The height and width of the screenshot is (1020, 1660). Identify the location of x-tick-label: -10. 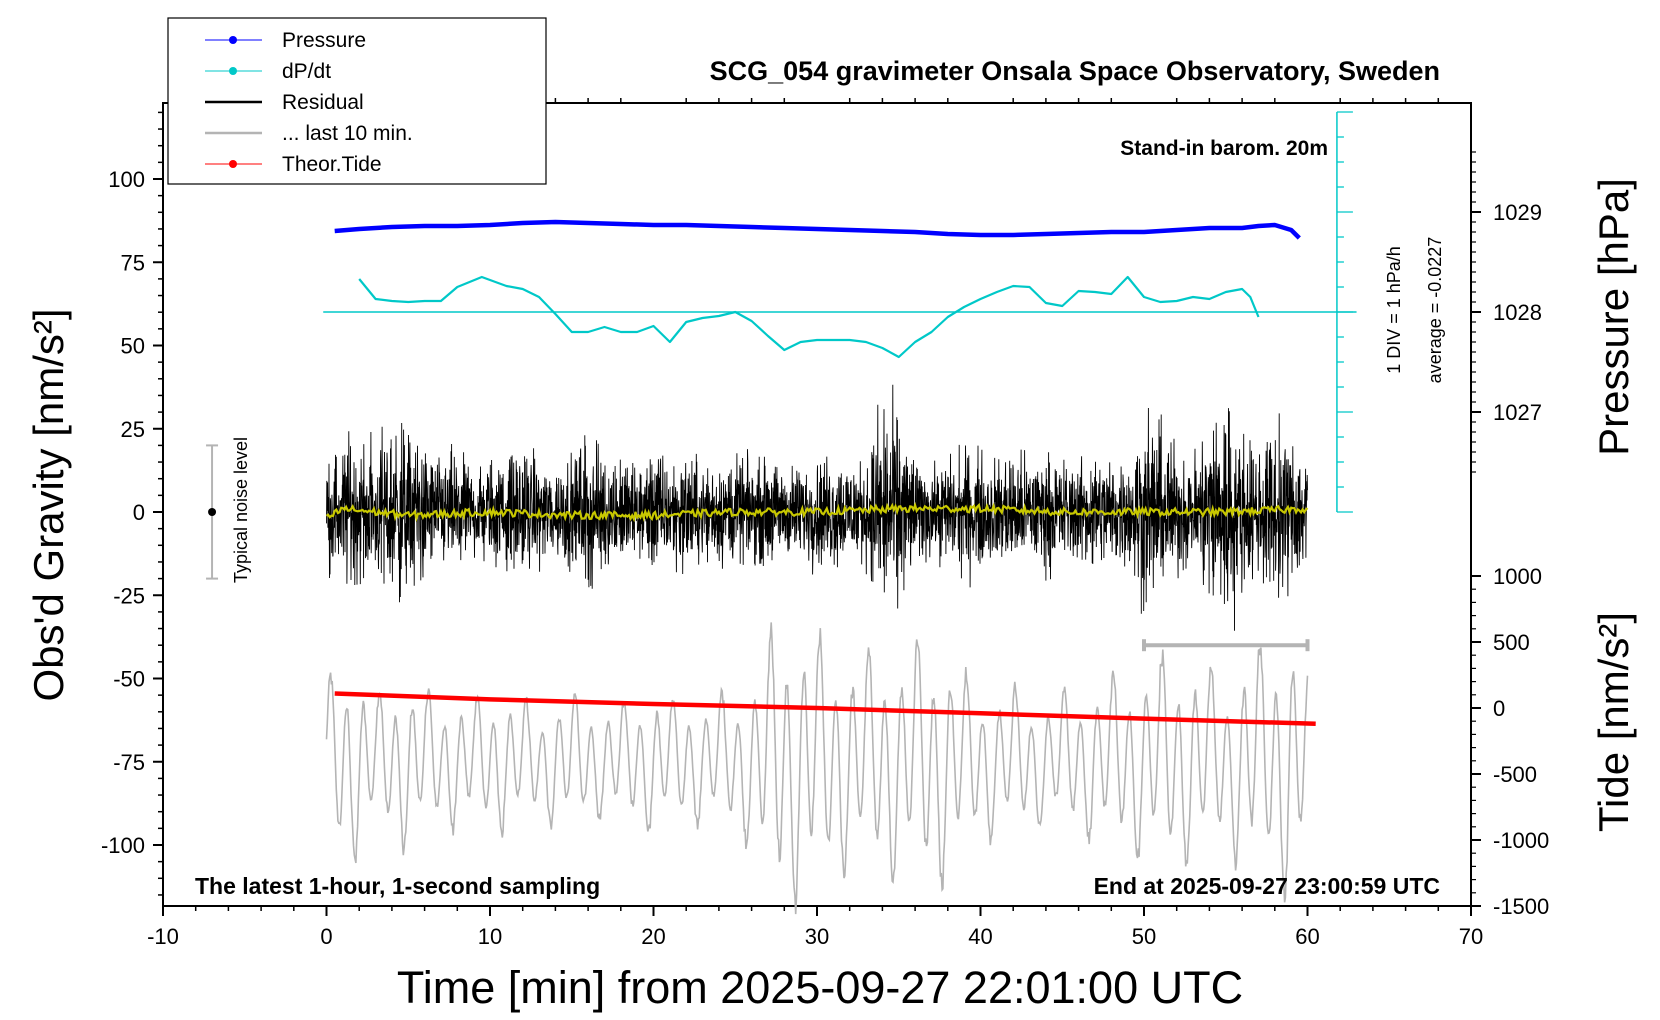
(163, 936).